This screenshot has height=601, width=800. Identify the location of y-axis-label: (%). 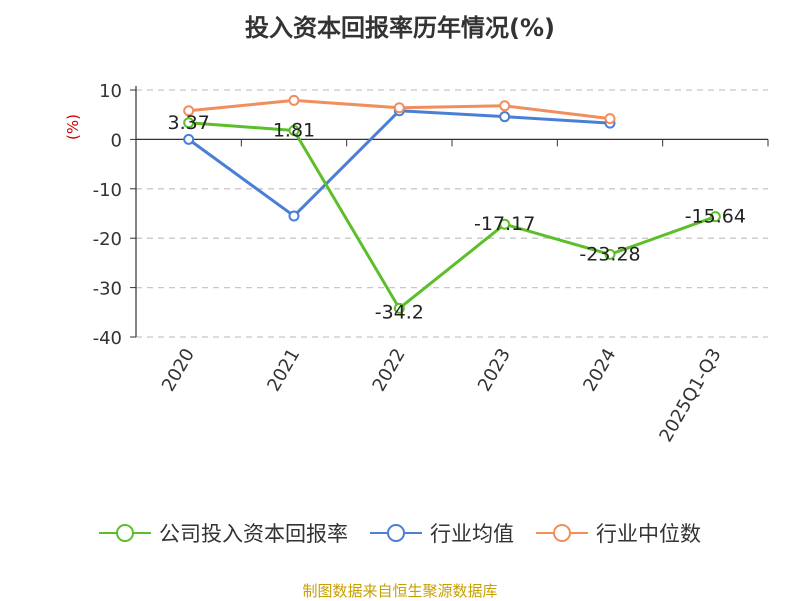
(73, 127).